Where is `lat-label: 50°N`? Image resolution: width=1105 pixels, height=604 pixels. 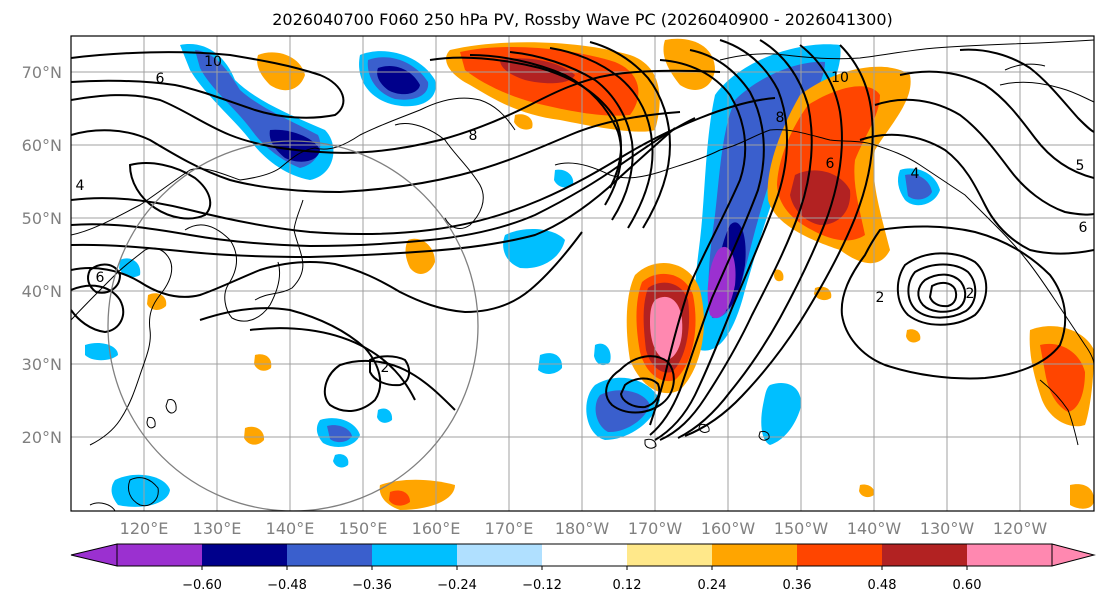 lat-label: 50°N is located at coordinates (42, 218).